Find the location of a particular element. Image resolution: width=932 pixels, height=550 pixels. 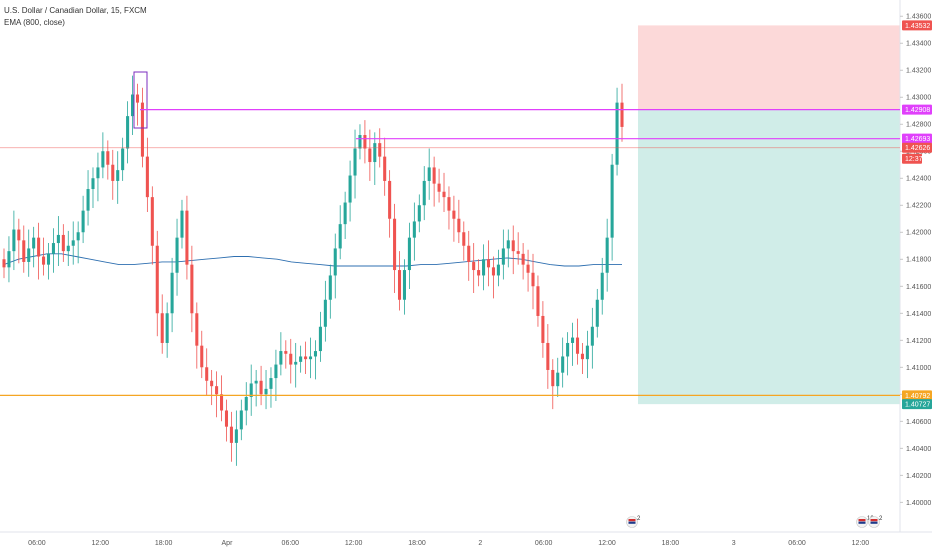

economic-events: 2102 is located at coordinates (754, 522).